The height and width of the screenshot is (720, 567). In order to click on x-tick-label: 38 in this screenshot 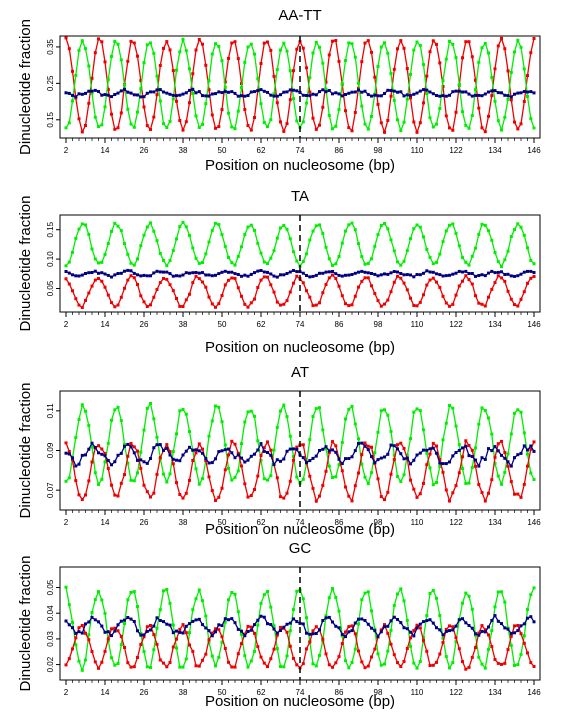, I will do `click(183, 150)`.